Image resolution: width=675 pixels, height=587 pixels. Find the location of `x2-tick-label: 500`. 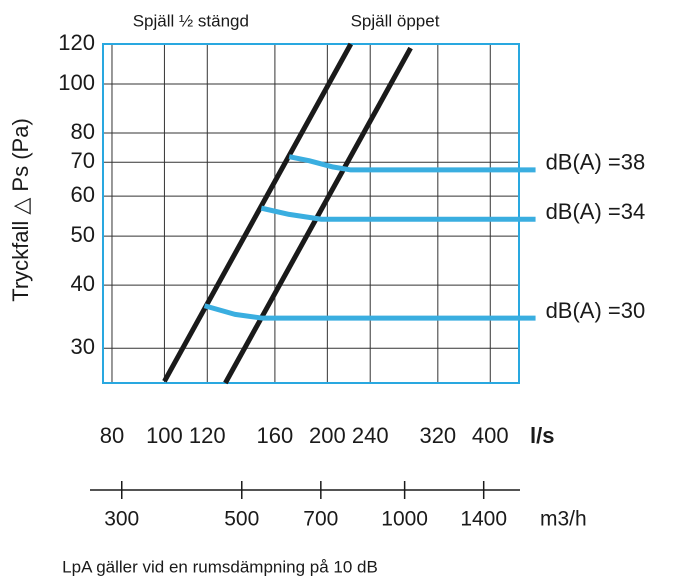

x2-tick-label: 500 is located at coordinates (241, 519).